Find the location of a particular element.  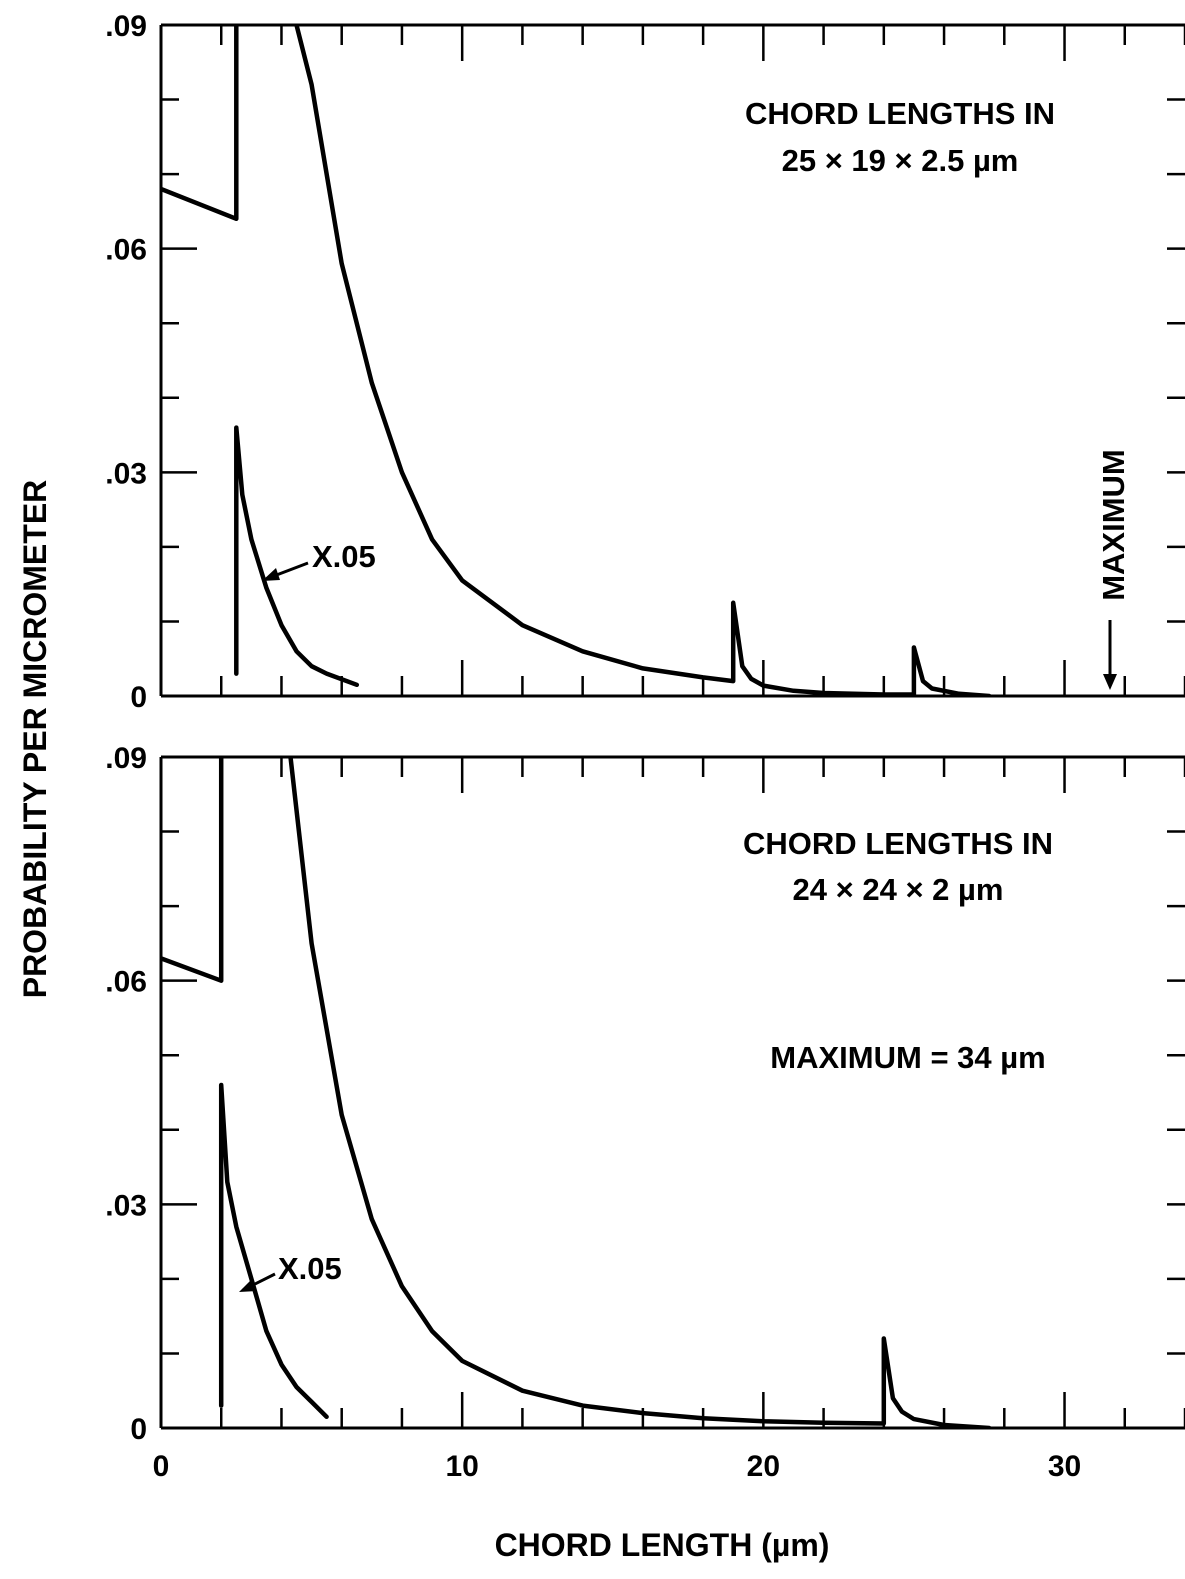

panel-top-y-tick-label: .06 is located at coordinates (126, 250).